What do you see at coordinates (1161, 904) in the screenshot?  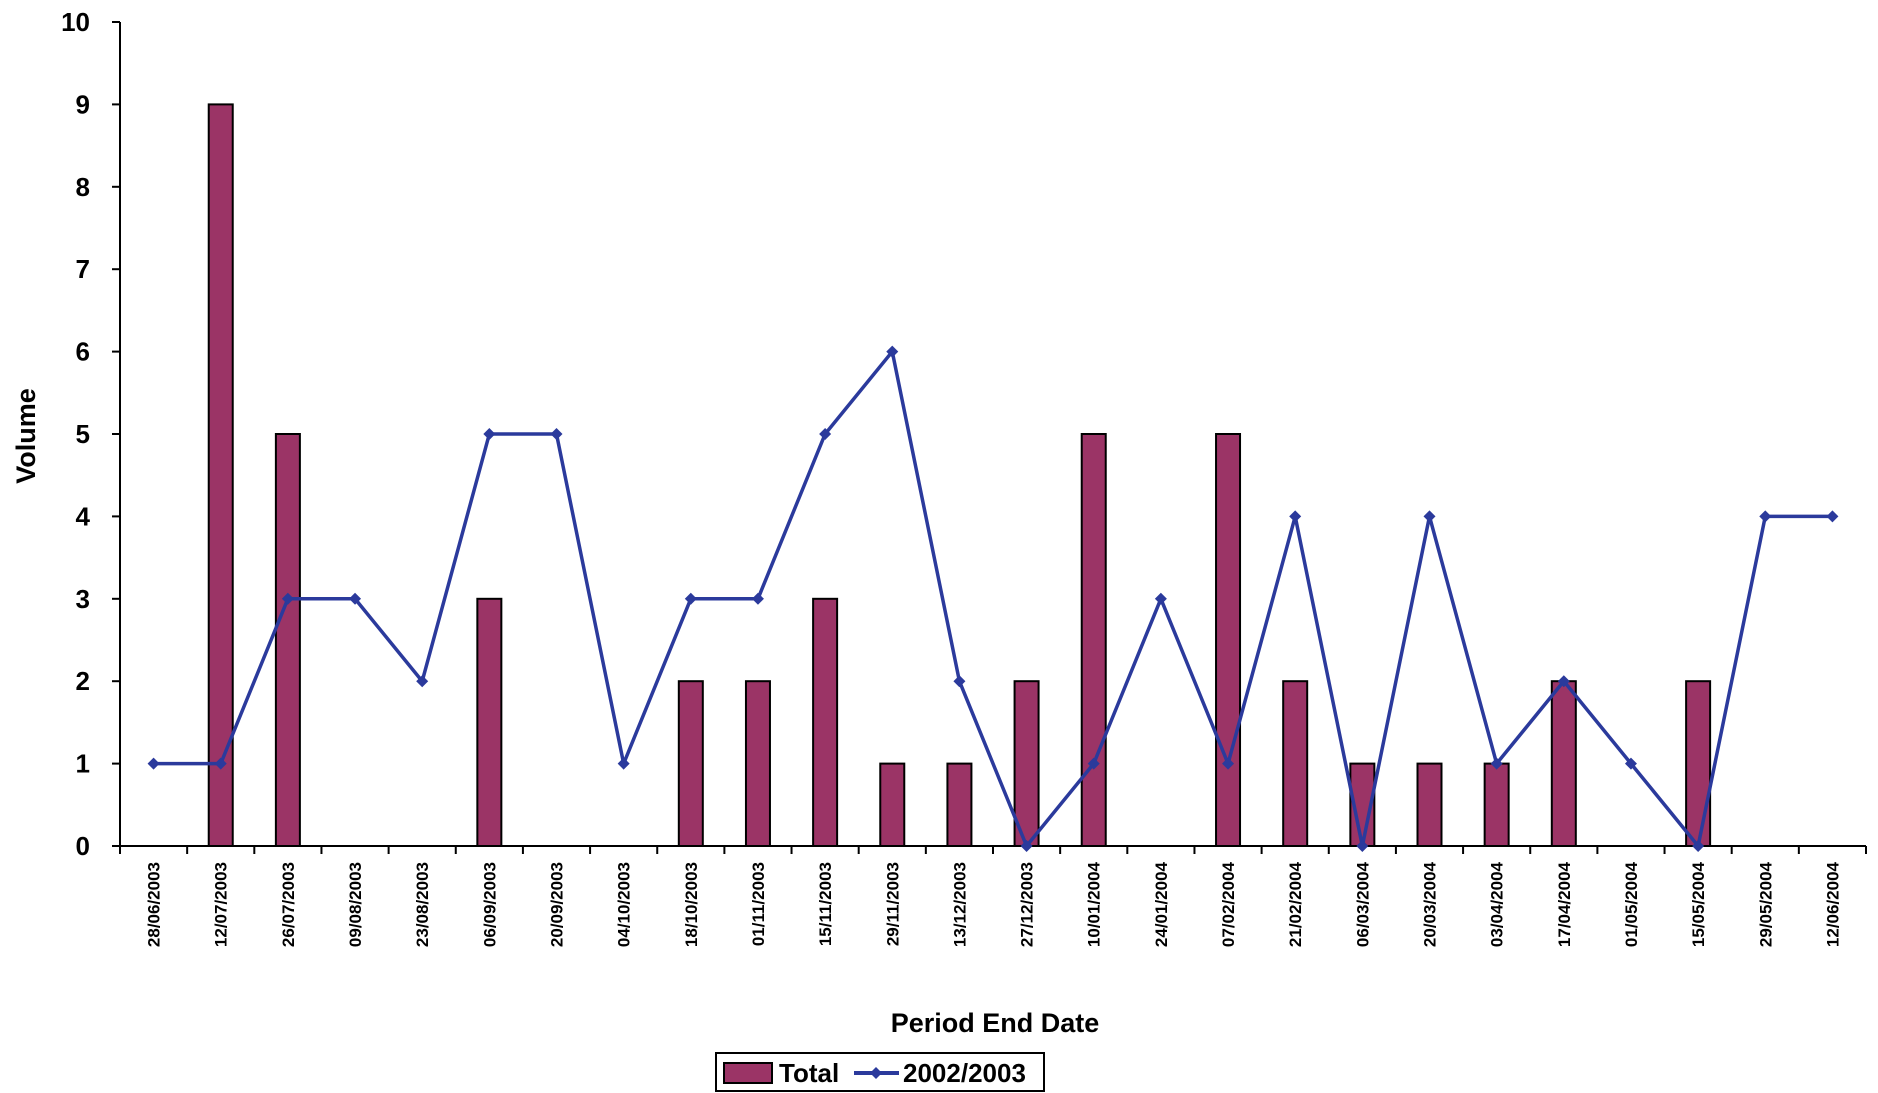 I see `x-tick-label: 24/01/2004` at bounding box center [1161, 904].